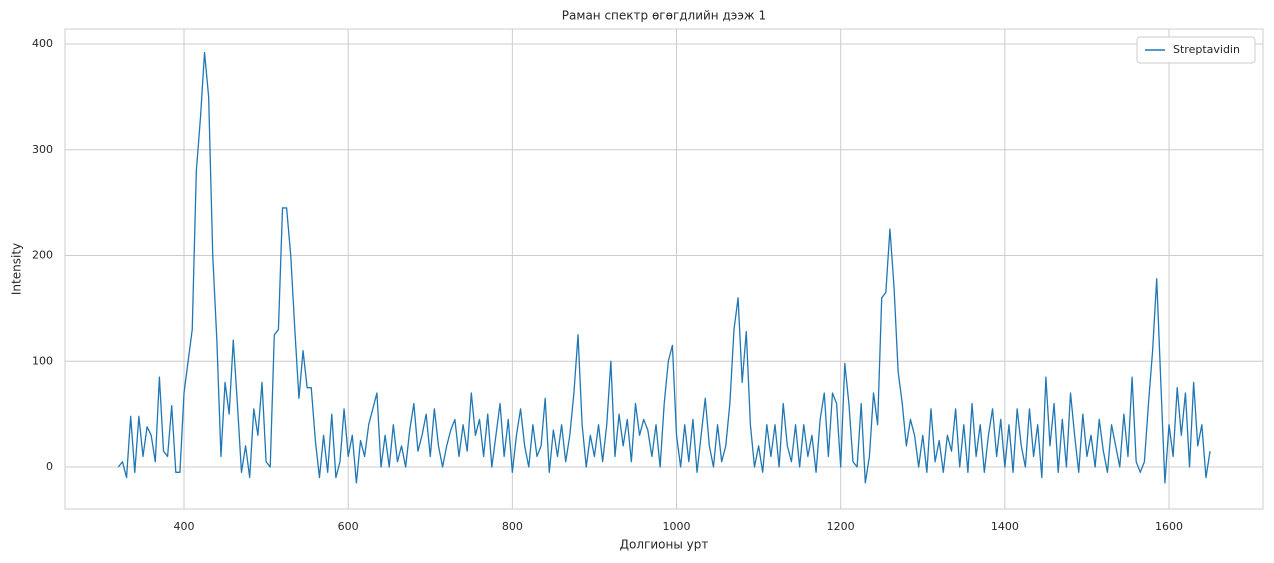 This screenshot has width=1274, height=563. I want to click on legend-box, so click(1196, 50).